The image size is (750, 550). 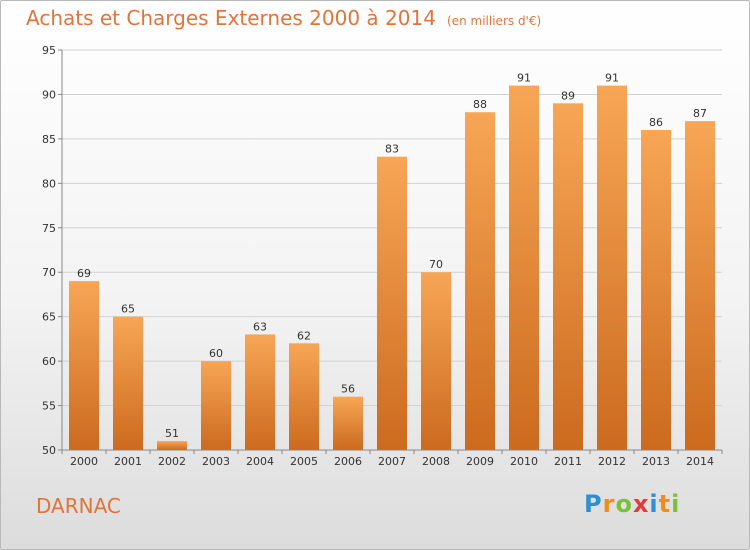 What do you see at coordinates (700, 113) in the screenshot?
I see `data-label: 87` at bounding box center [700, 113].